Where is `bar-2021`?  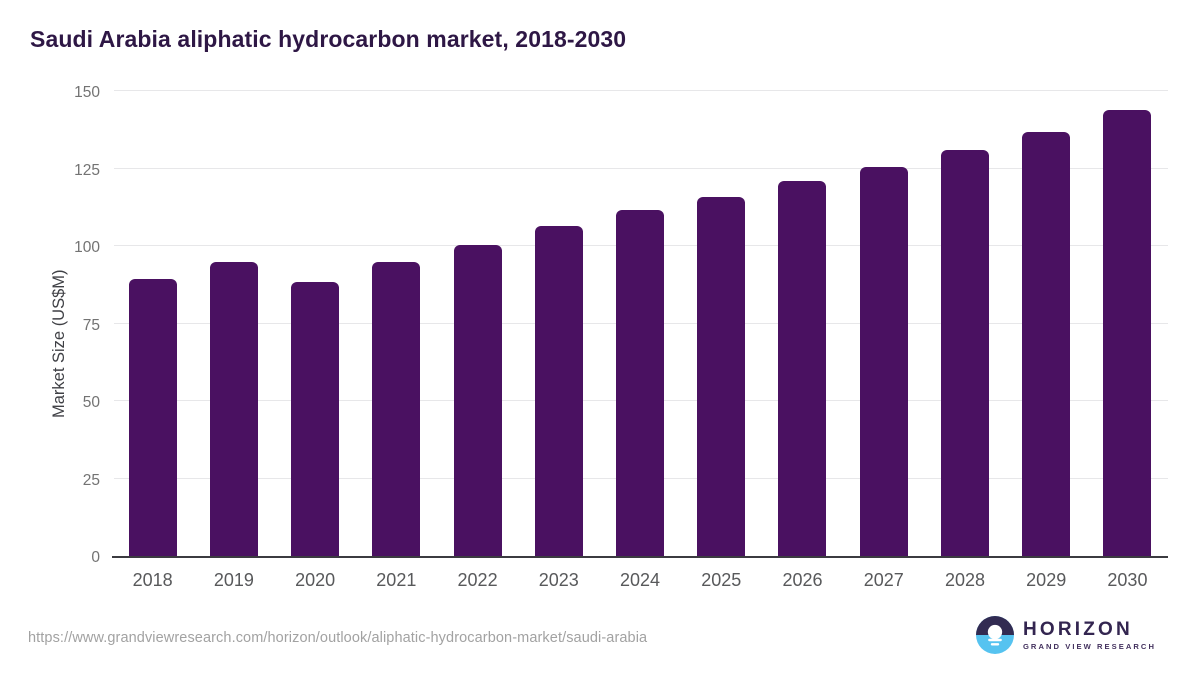
bar-2021 is located at coordinates (396, 408).